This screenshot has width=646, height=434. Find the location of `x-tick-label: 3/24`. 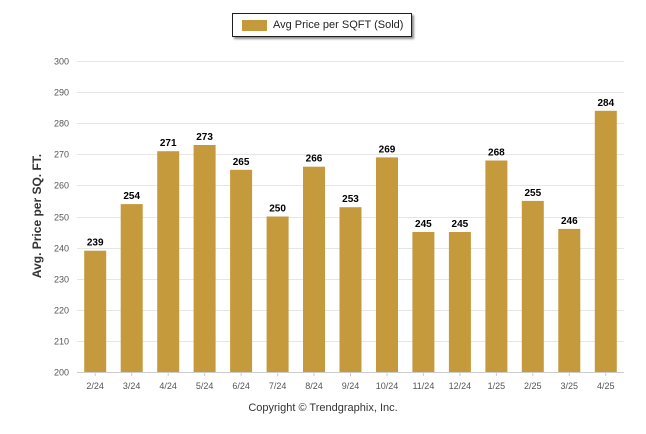

x-tick-label: 3/24 is located at coordinates (132, 386).